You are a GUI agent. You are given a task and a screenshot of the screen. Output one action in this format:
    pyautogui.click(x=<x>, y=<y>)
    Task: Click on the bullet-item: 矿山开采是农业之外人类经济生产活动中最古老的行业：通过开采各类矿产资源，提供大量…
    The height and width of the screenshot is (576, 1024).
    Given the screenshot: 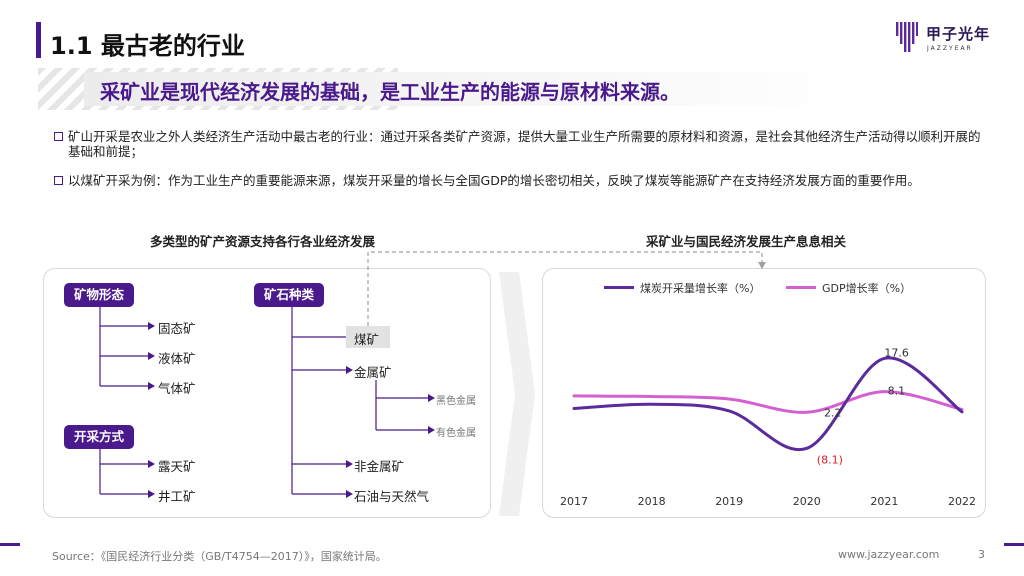 What is the action you would take?
    pyautogui.click(x=512, y=144)
    